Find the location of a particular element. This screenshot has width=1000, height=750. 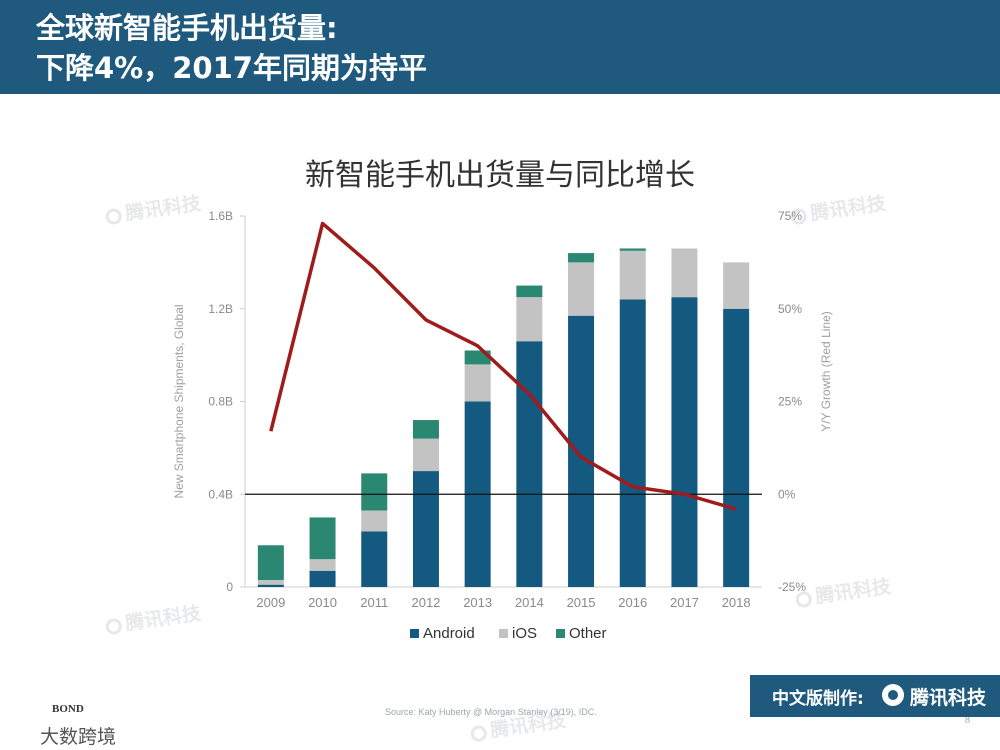

bar-other-2010 is located at coordinates (322, 538).